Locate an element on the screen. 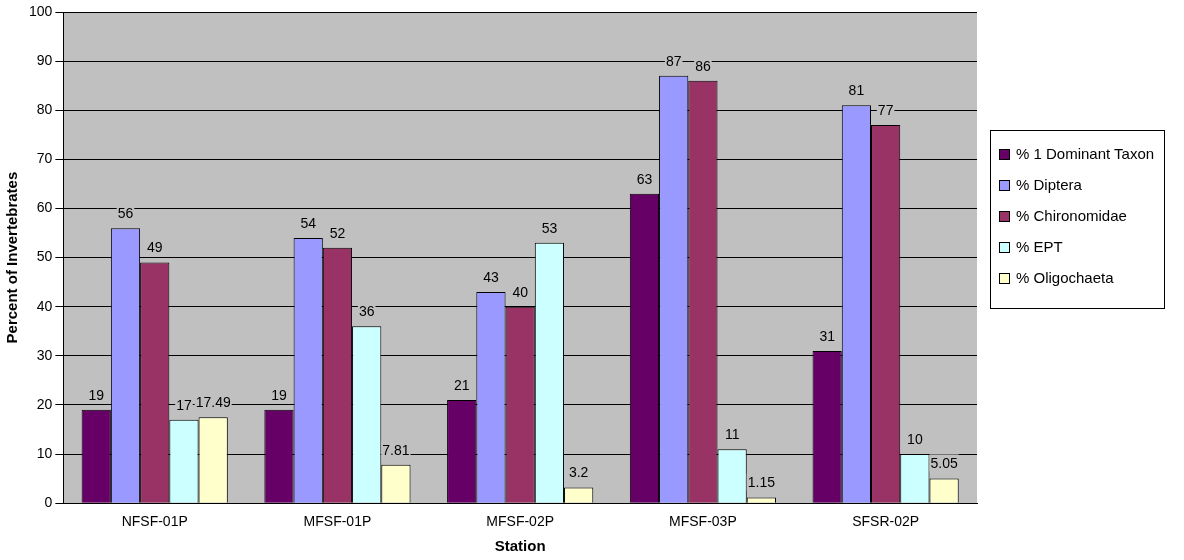  data-label: 10 is located at coordinates (915, 438).